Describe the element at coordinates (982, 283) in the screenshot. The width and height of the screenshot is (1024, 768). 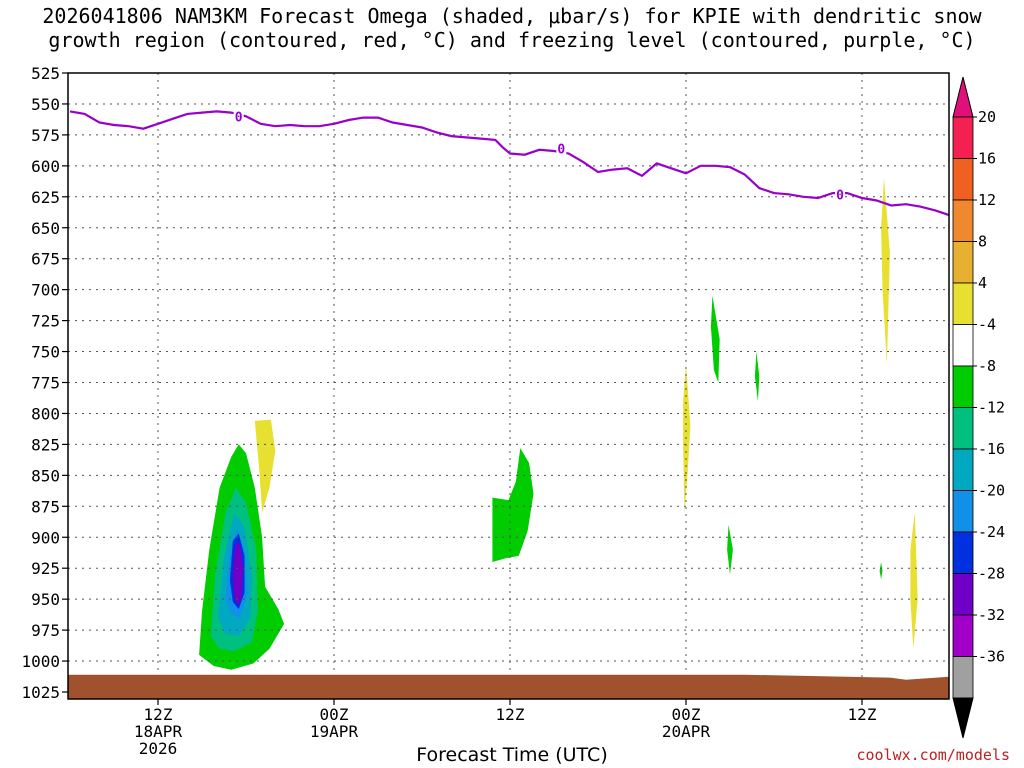
I see `colorbar-label-4: 4` at that location.